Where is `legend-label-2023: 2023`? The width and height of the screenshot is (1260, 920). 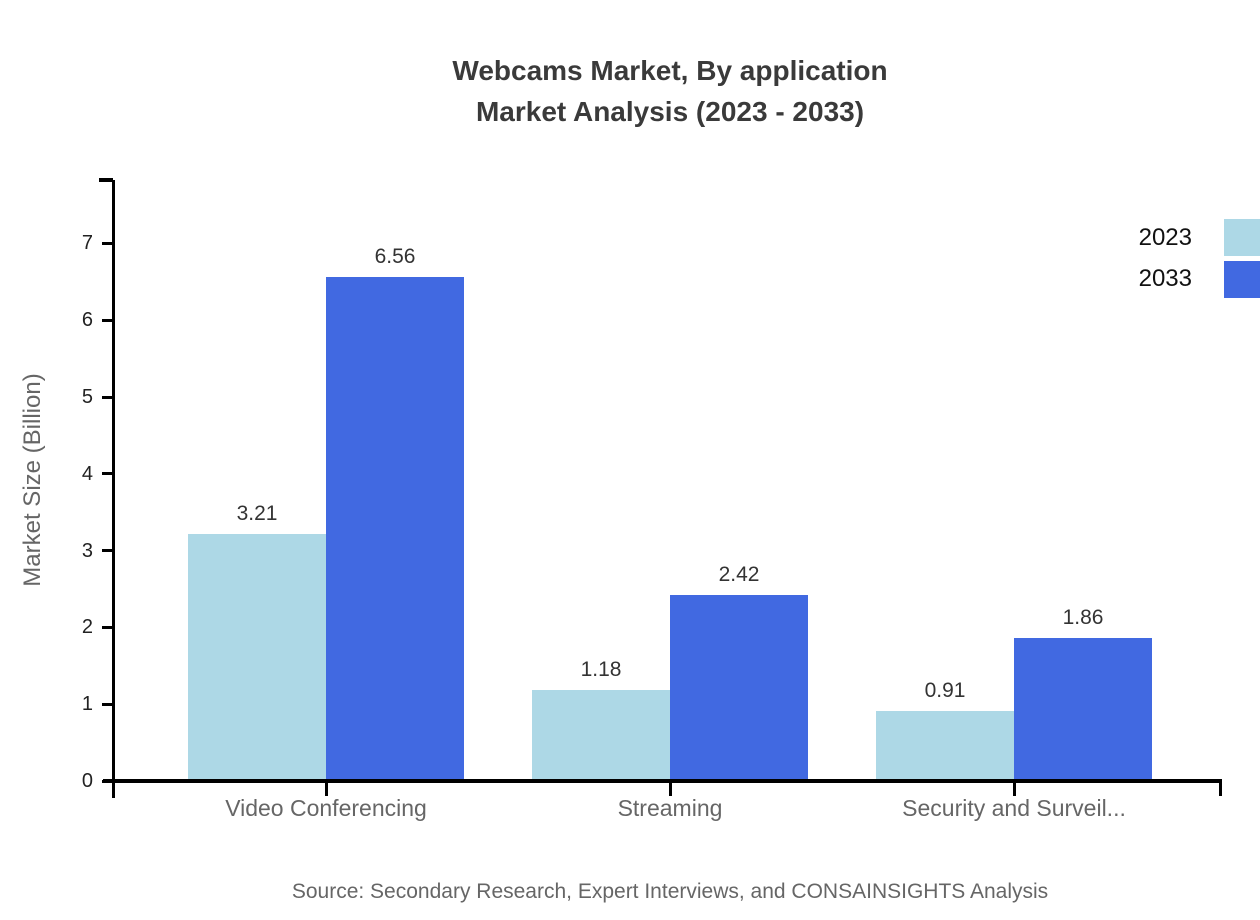 legend-label-2023: 2023 is located at coordinates (1165, 237).